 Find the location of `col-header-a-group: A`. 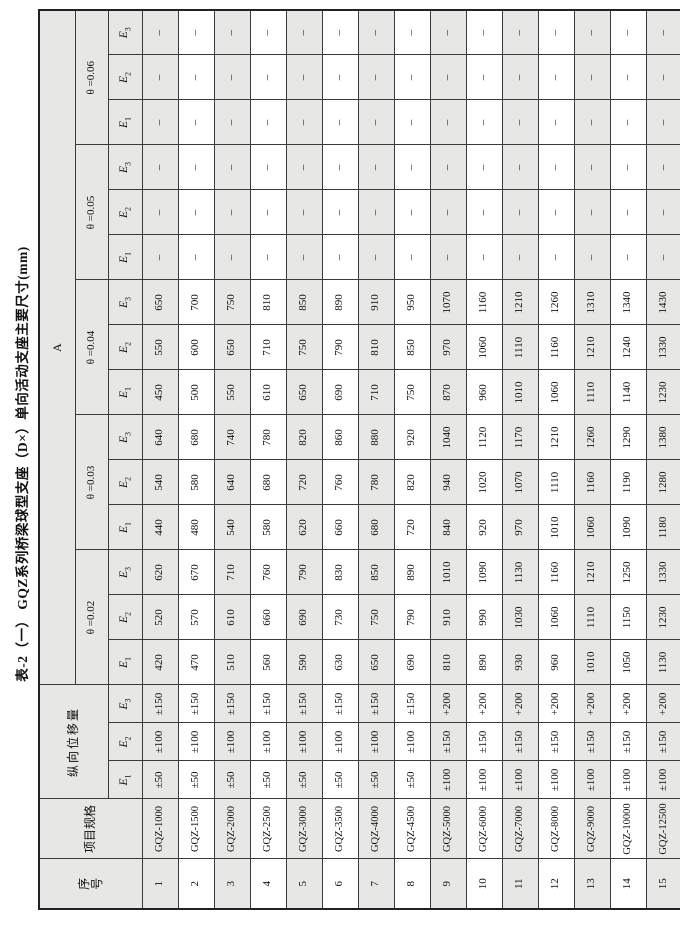

col-header-a-group: A is located at coordinates (57, 347).